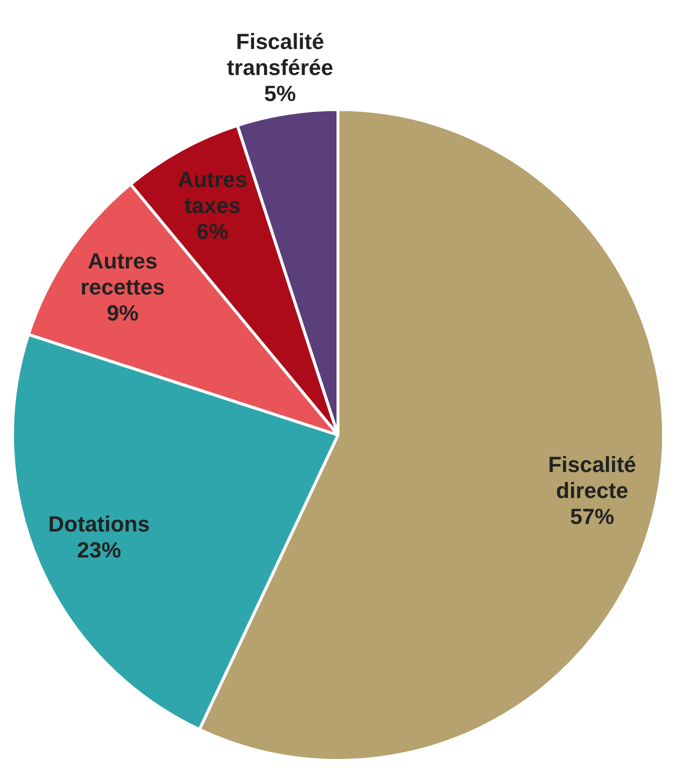  I want to click on slice-label: Autres recettes, so click(122, 274).